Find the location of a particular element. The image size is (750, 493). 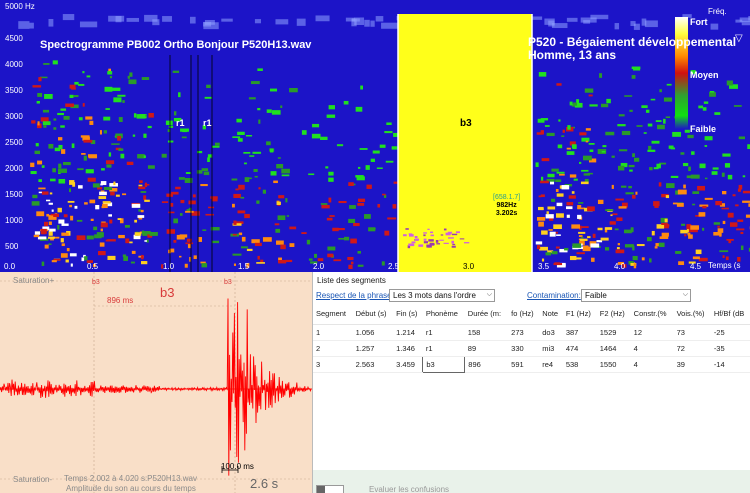

phoneme-edit-cell: b3 is located at coordinates (444, 364).